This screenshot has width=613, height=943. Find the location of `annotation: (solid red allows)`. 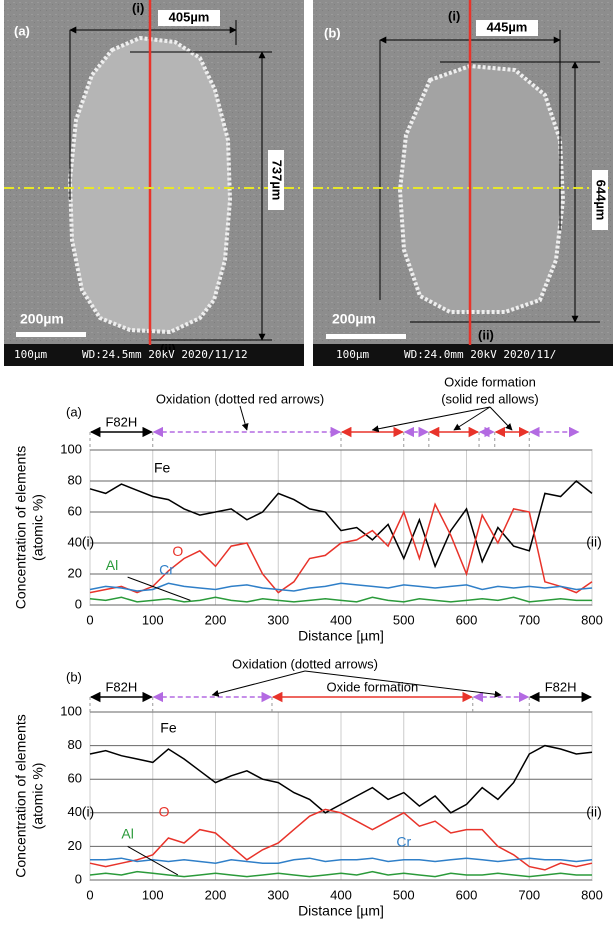

annotation: (solid red allows) is located at coordinates (490, 398).